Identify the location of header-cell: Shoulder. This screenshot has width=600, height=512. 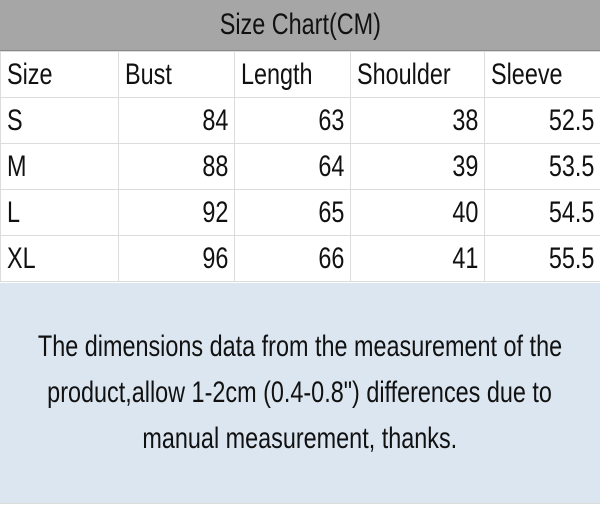
(417, 74).